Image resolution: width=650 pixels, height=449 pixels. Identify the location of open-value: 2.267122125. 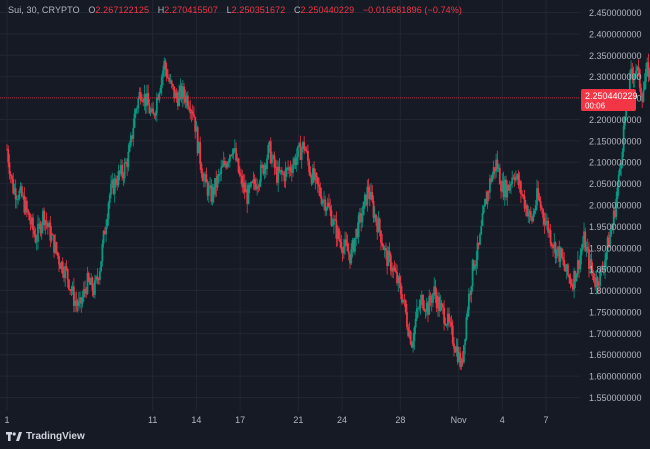
(122, 10).